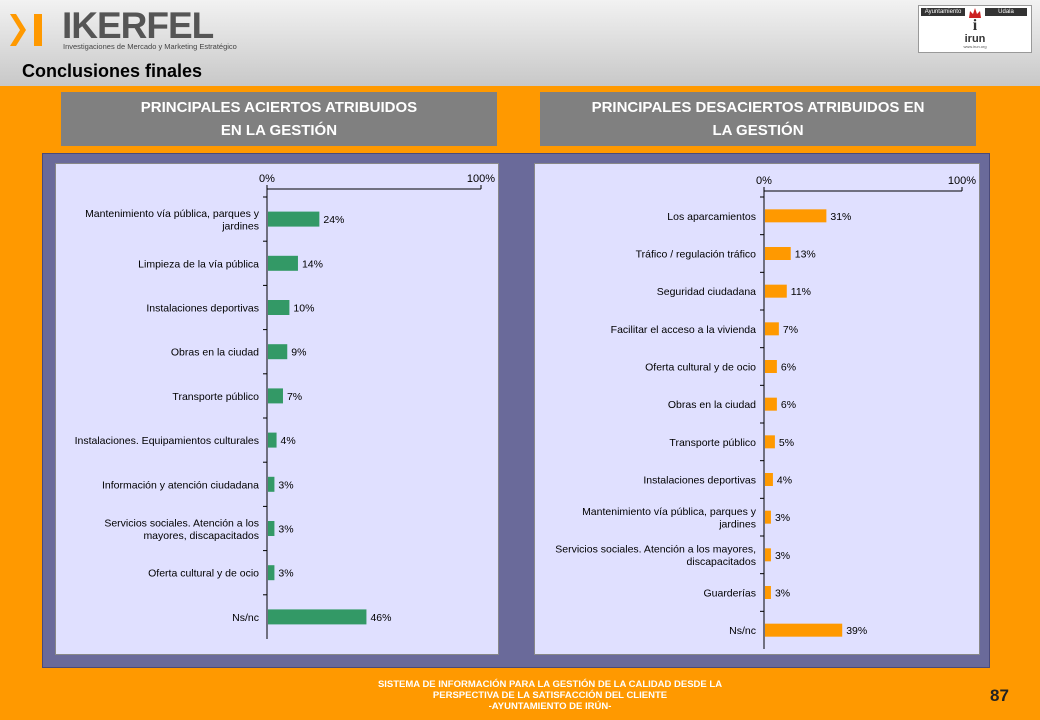  What do you see at coordinates (303, 309) in the screenshot?
I see `aciertos-value-label: 10%` at bounding box center [303, 309].